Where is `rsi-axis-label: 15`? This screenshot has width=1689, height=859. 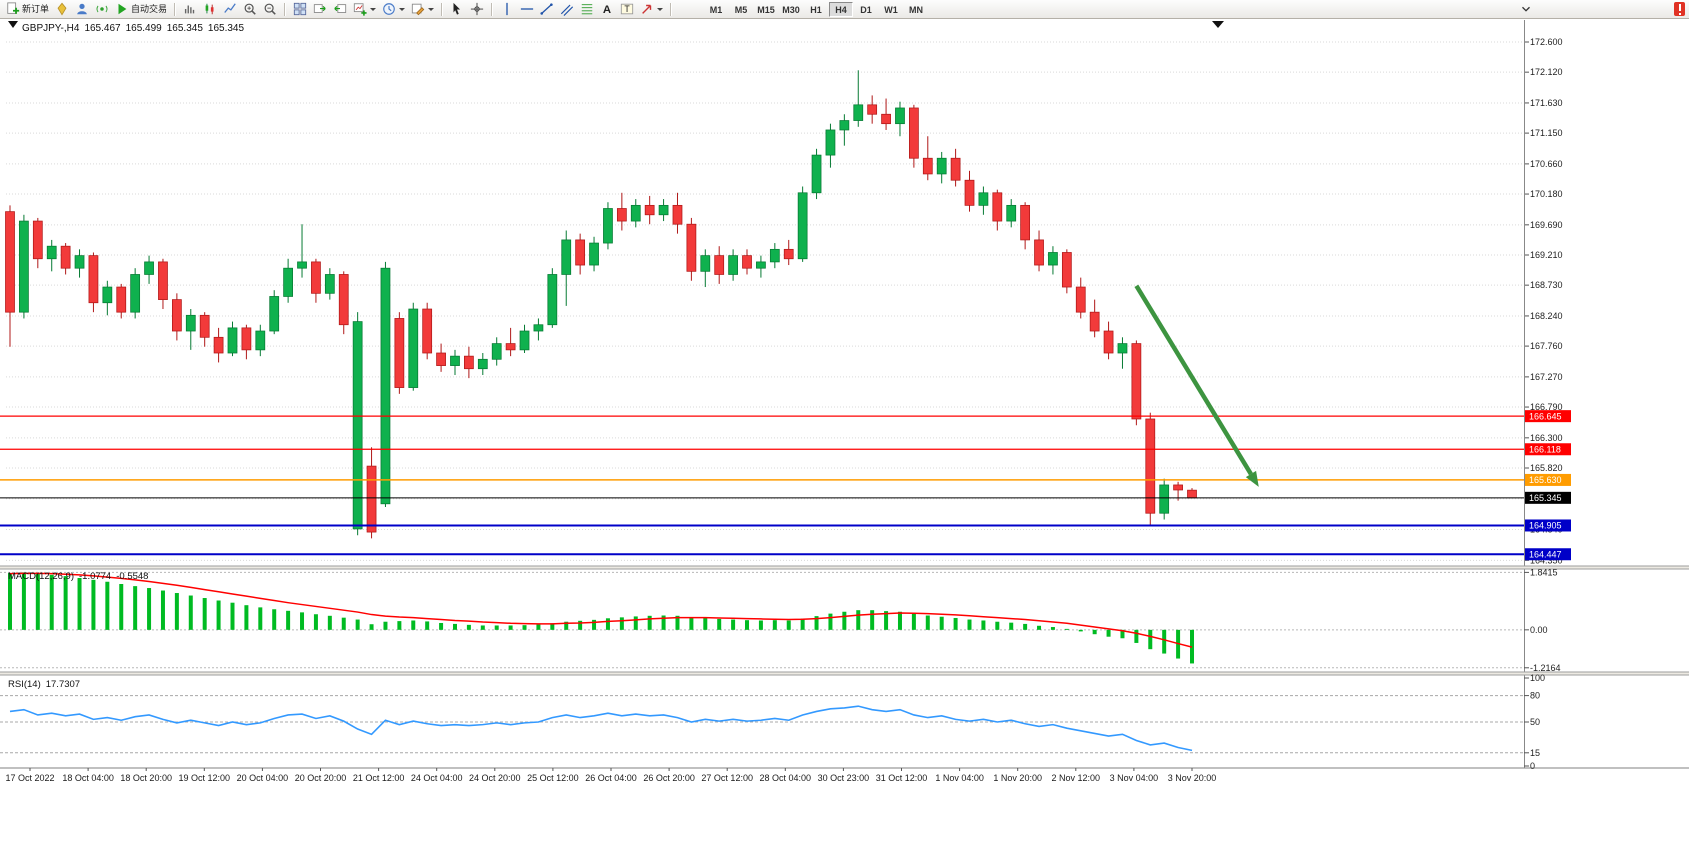 rsi-axis-label: 15 is located at coordinates (1535, 753).